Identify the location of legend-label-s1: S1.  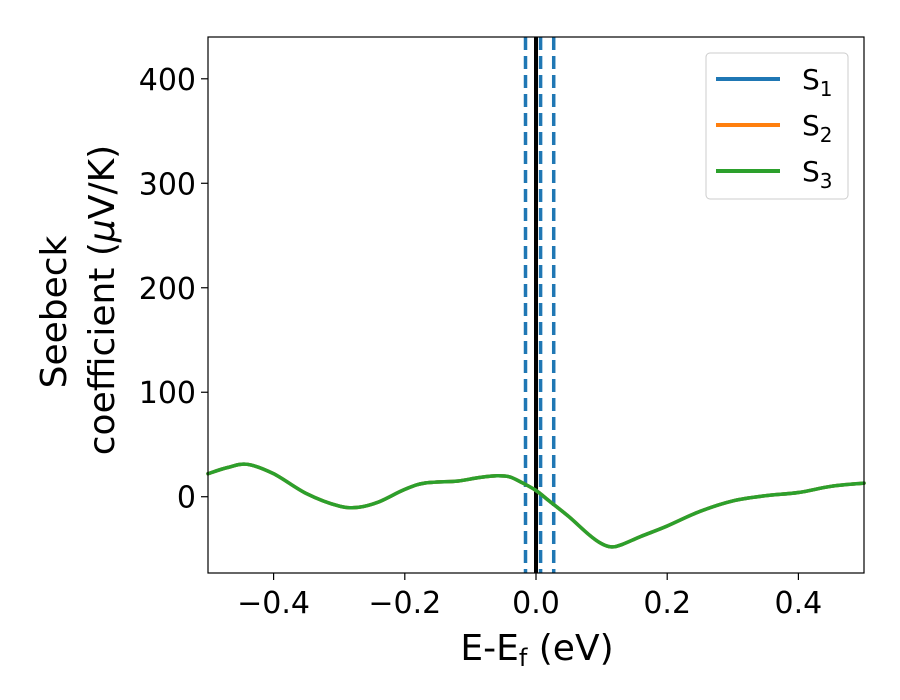
(817, 82).